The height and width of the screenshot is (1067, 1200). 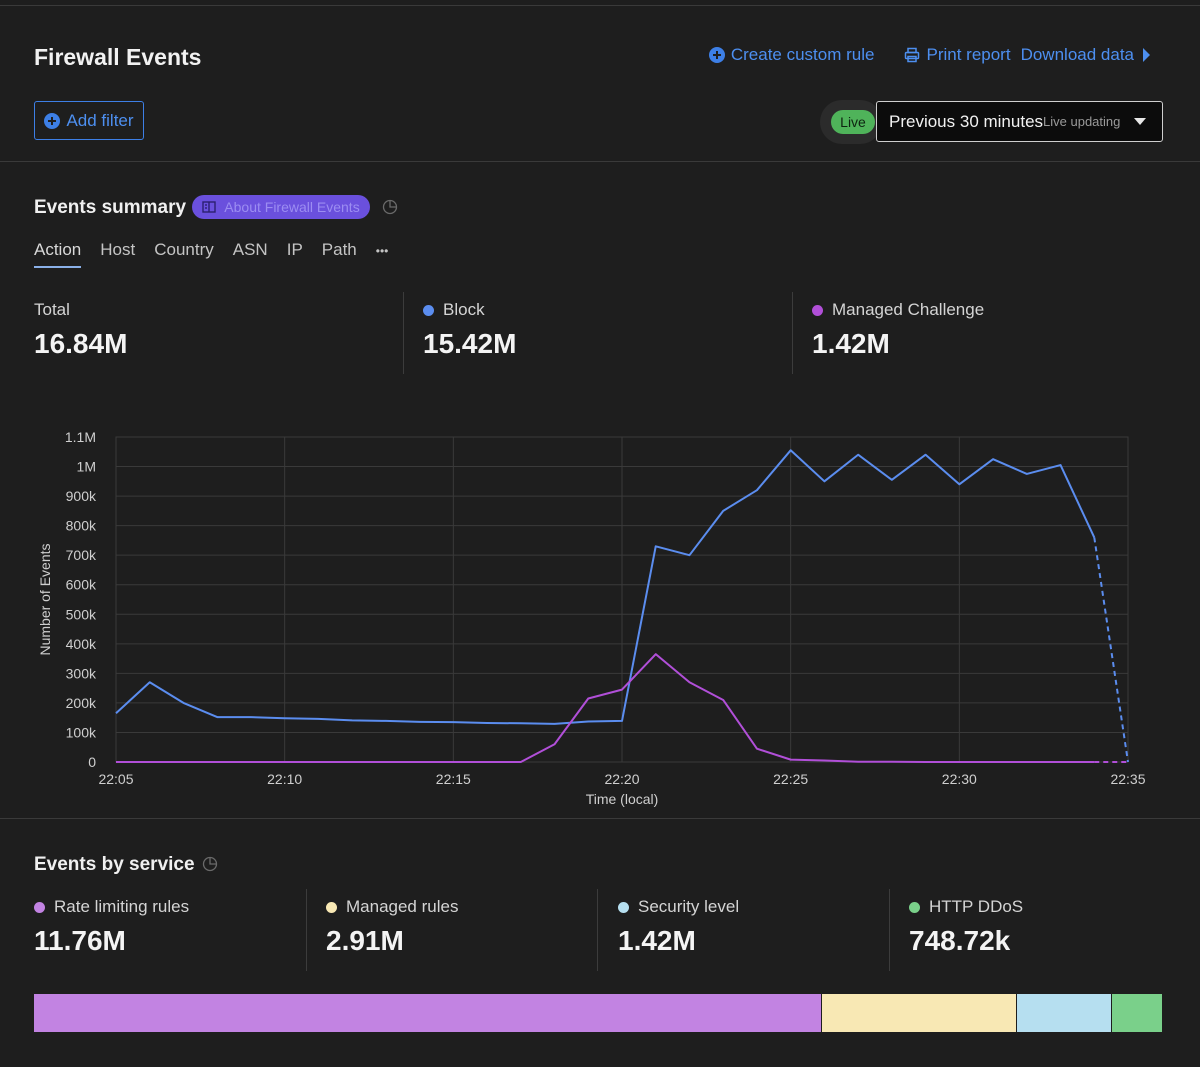 What do you see at coordinates (86, 467) in the screenshot?
I see `y-tick-label: 1M` at bounding box center [86, 467].